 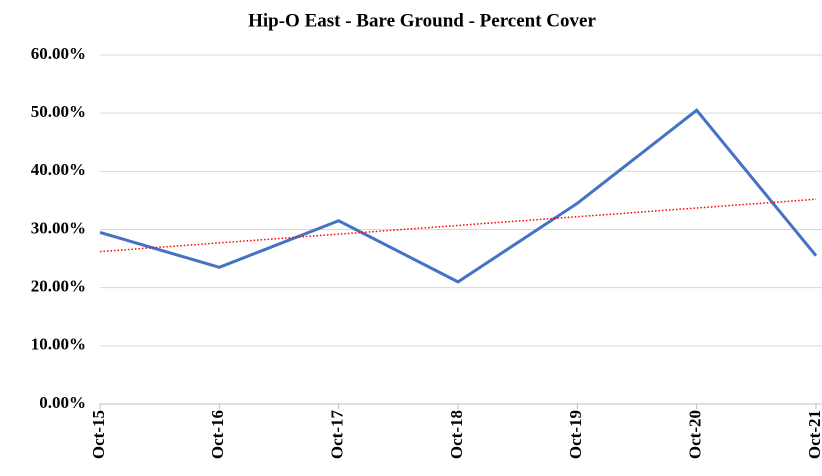 I want to click on y-tick-label: 20.00%, so click(x=58, y=286).